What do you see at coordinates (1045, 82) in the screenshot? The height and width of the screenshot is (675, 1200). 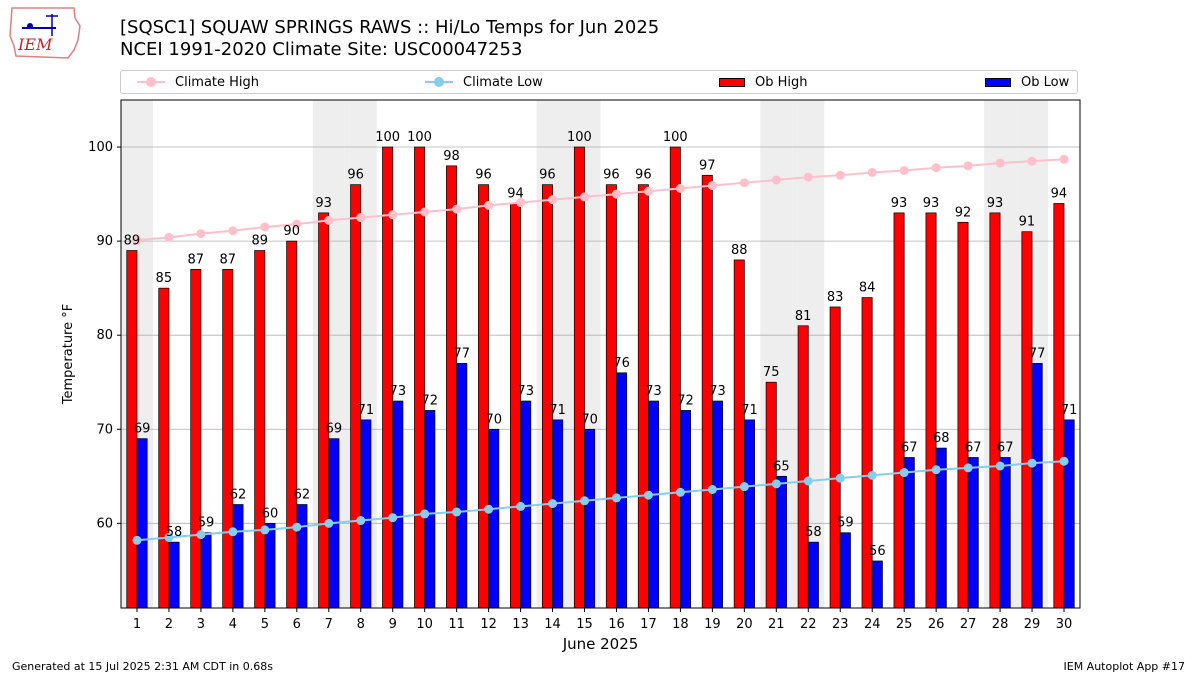 I see `legend-label-ob-low: Ob Low` at bounding box center [1045, 82].